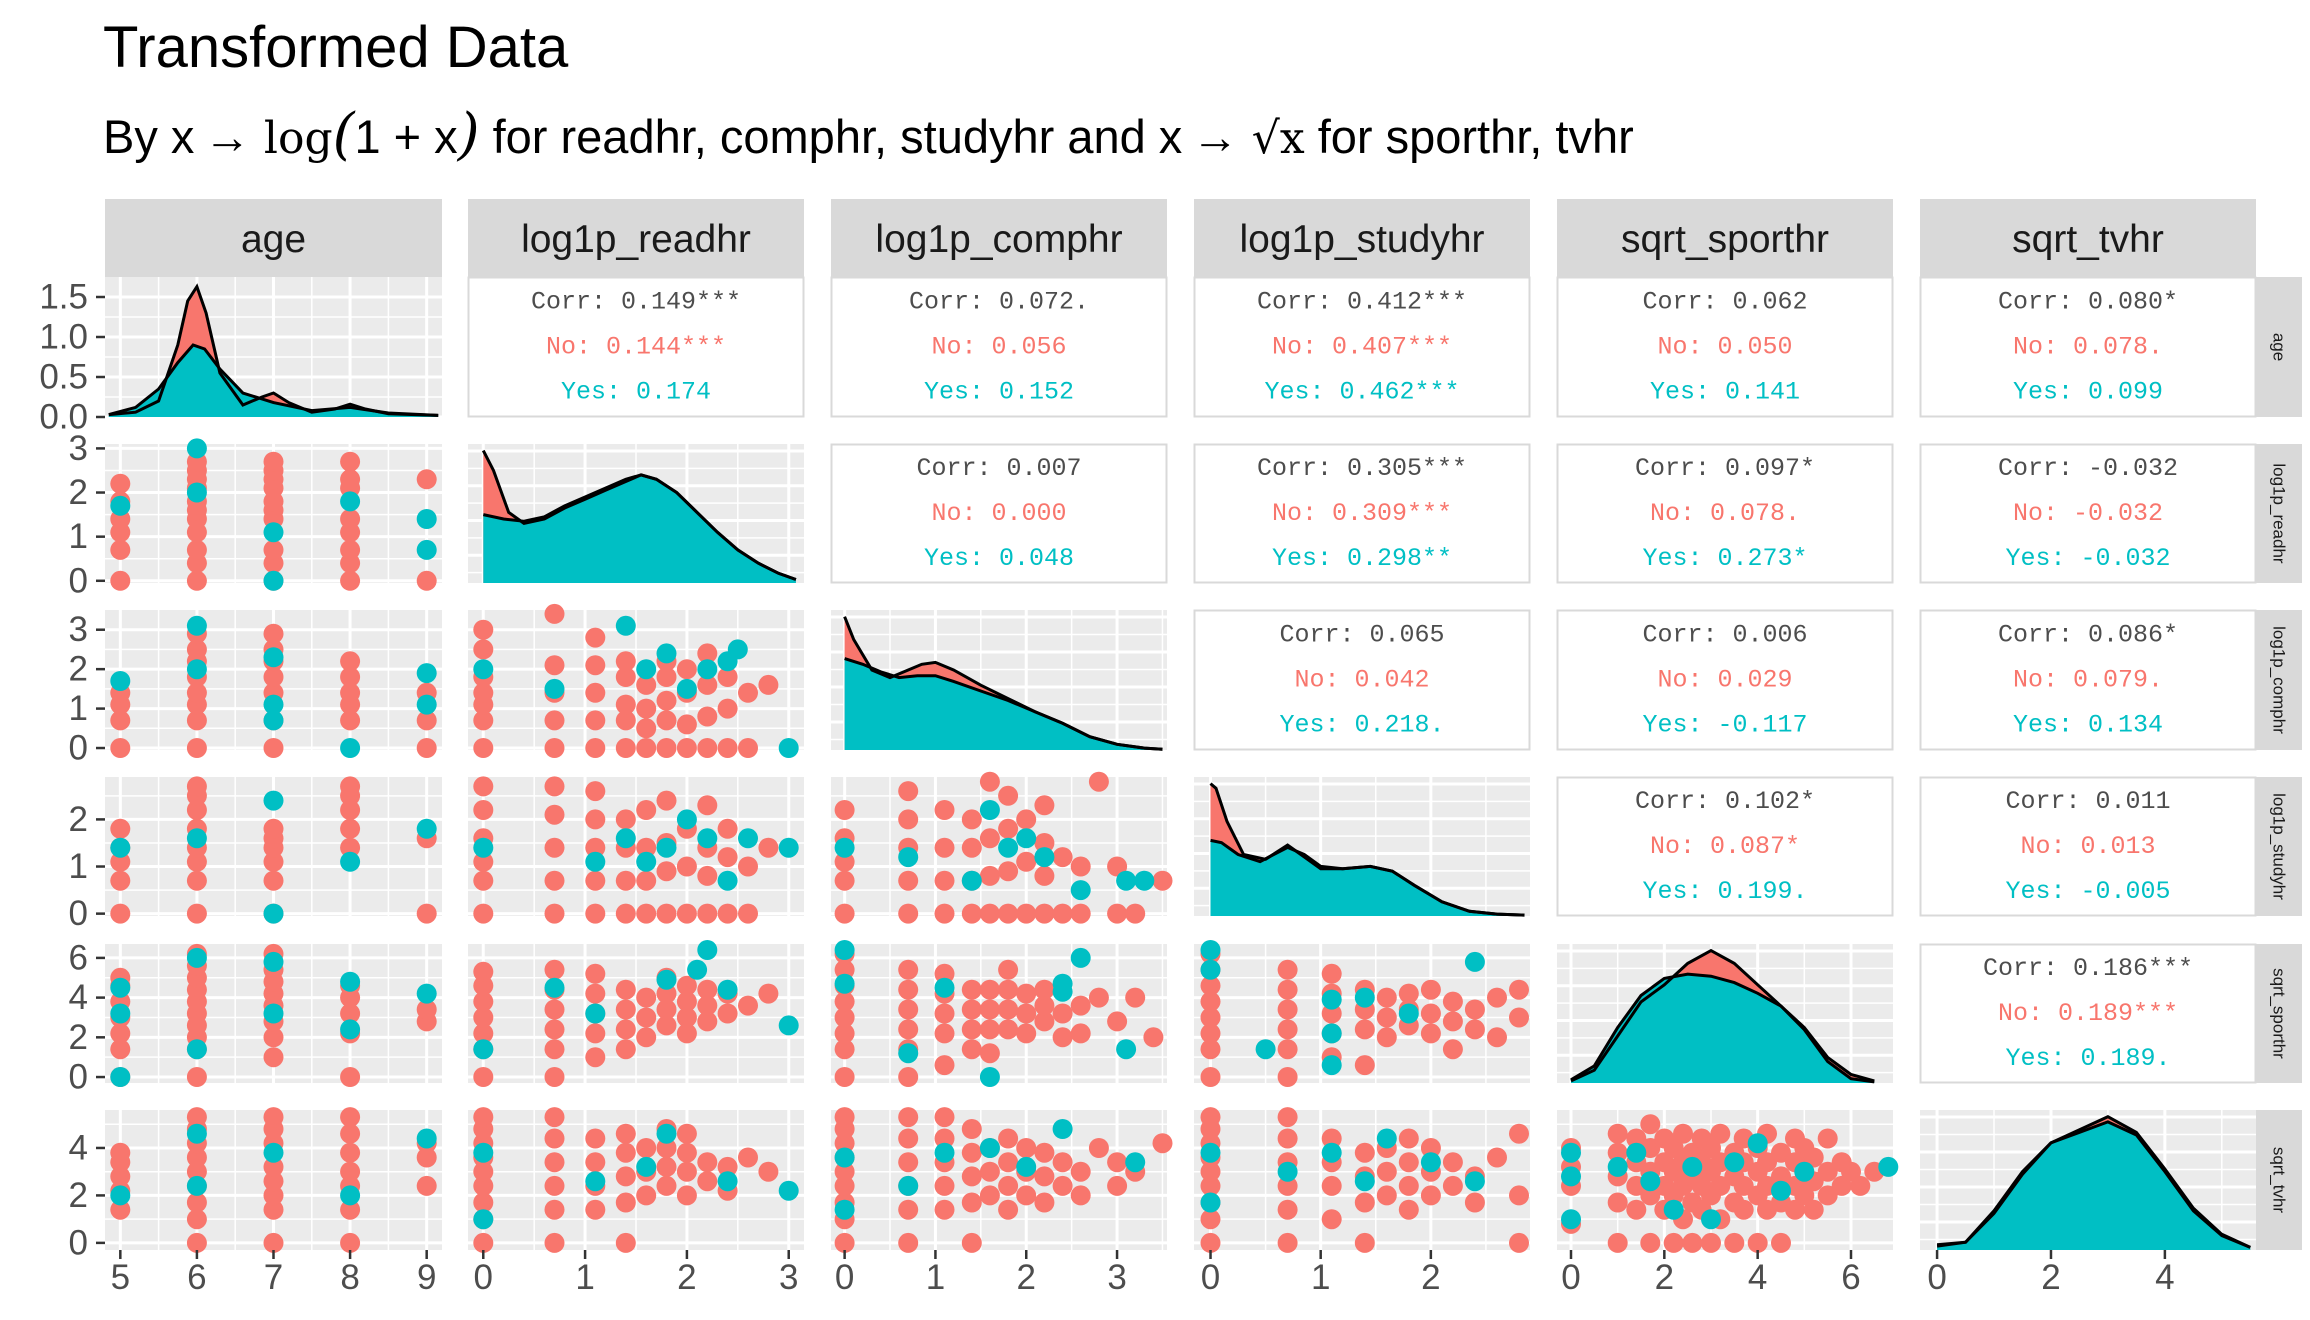  Describe the element at coordinates (406, 136) in the screenshot. I see `subtitle-inner: 1 + x` at that location.